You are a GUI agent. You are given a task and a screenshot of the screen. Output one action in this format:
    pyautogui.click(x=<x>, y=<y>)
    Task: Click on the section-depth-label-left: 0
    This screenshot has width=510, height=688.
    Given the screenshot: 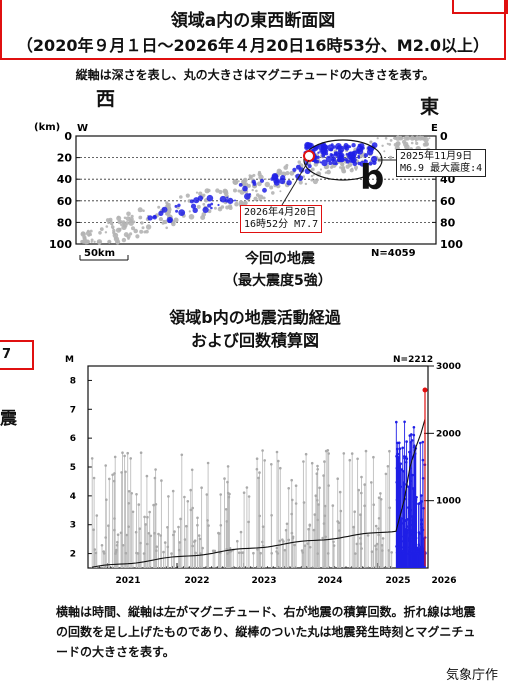 What is the action you would take?
    pyautogui.click(x=68, y=136)
    